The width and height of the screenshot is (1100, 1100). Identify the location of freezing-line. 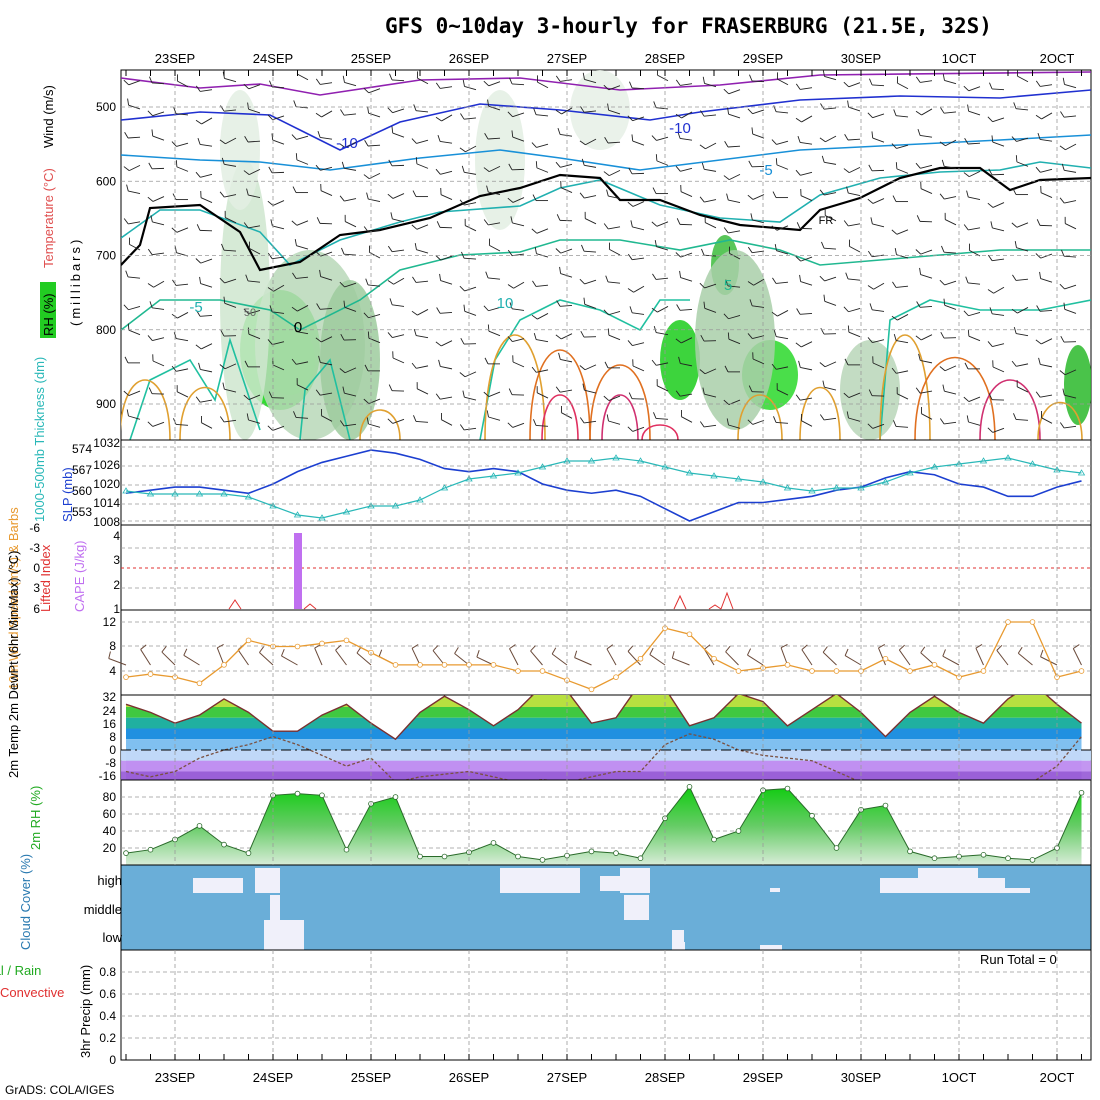
(606, 219).